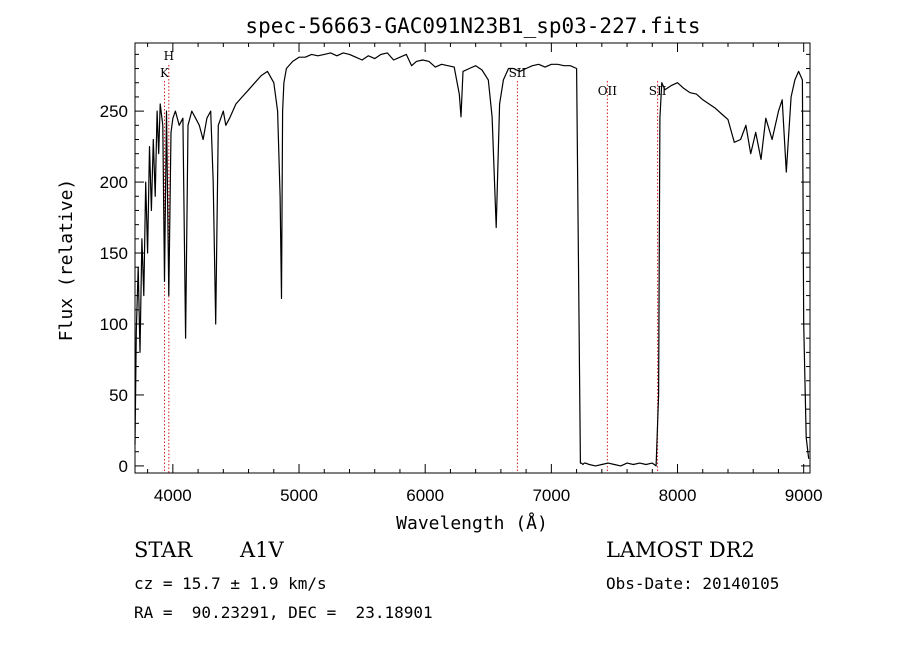 This screenshot has height=649, width=900. I want to click on line-marker-label: OII, so click(608, 91).